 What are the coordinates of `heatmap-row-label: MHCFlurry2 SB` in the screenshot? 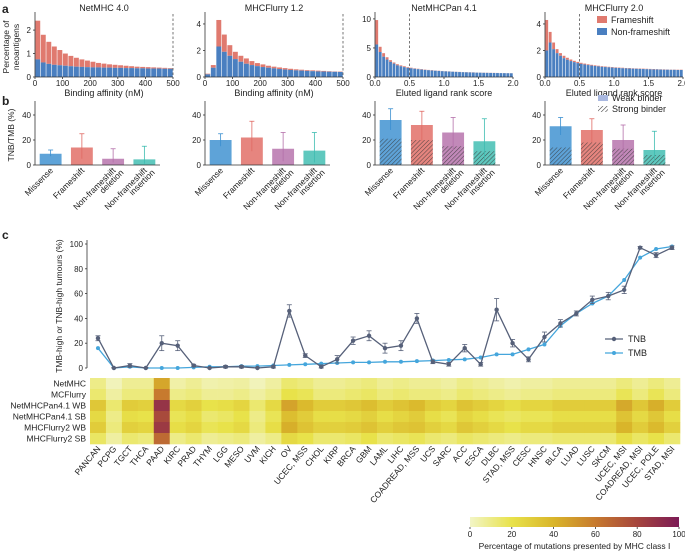 It's located at (56, 439).